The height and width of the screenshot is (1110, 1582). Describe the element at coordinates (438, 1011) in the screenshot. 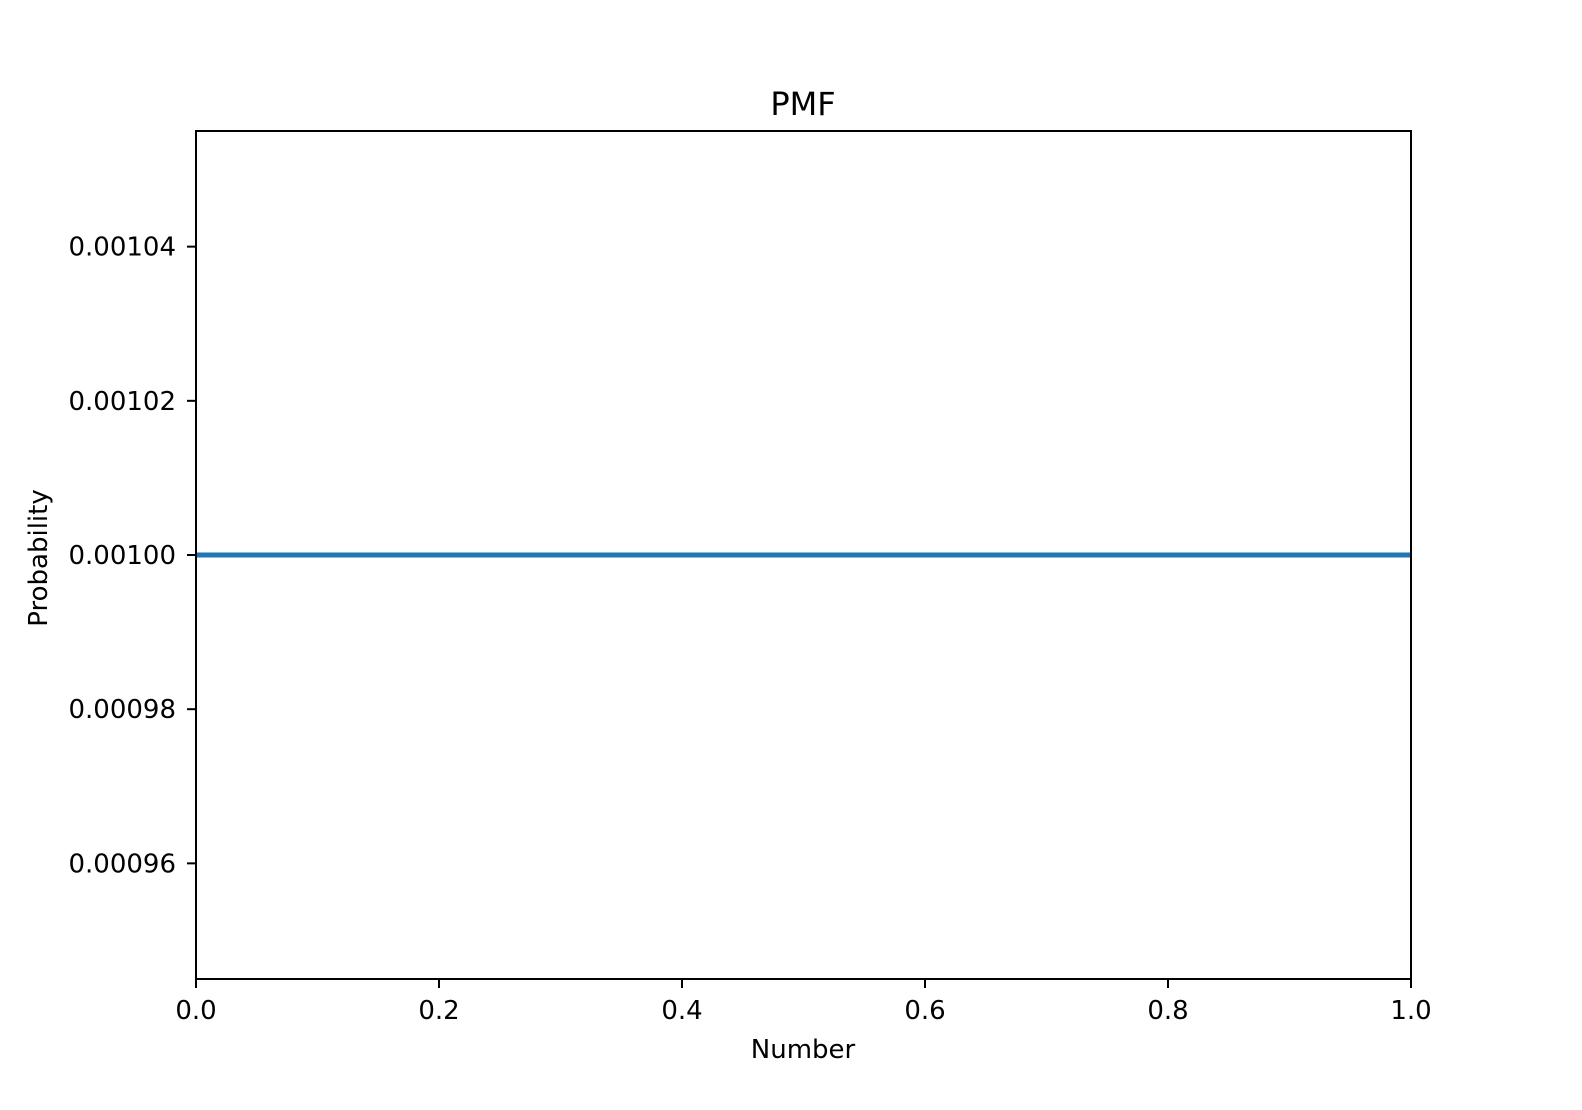

I see `x-tick-label: 0.2` at that location.